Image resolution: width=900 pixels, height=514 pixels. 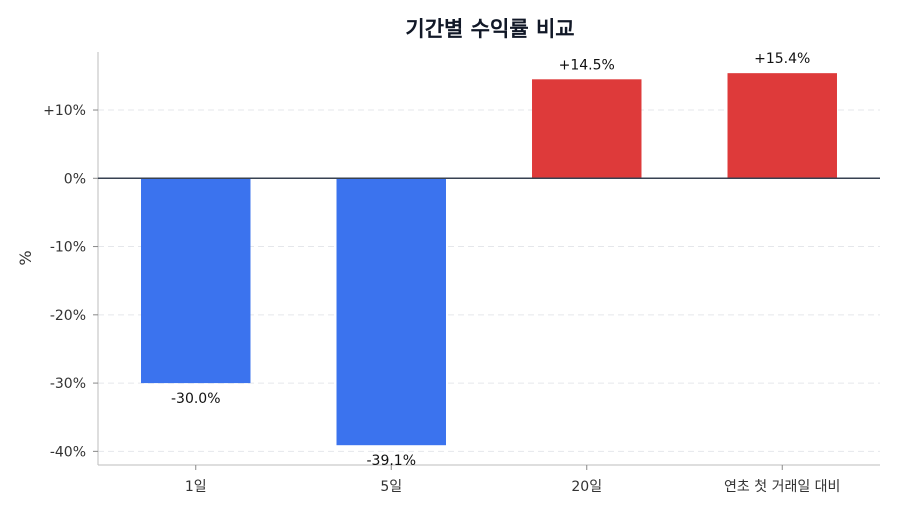 What do you see at coordinates (391, 461) in the screenshot?
I see `data-label: -39.1%` at bounding box center [391, 461].